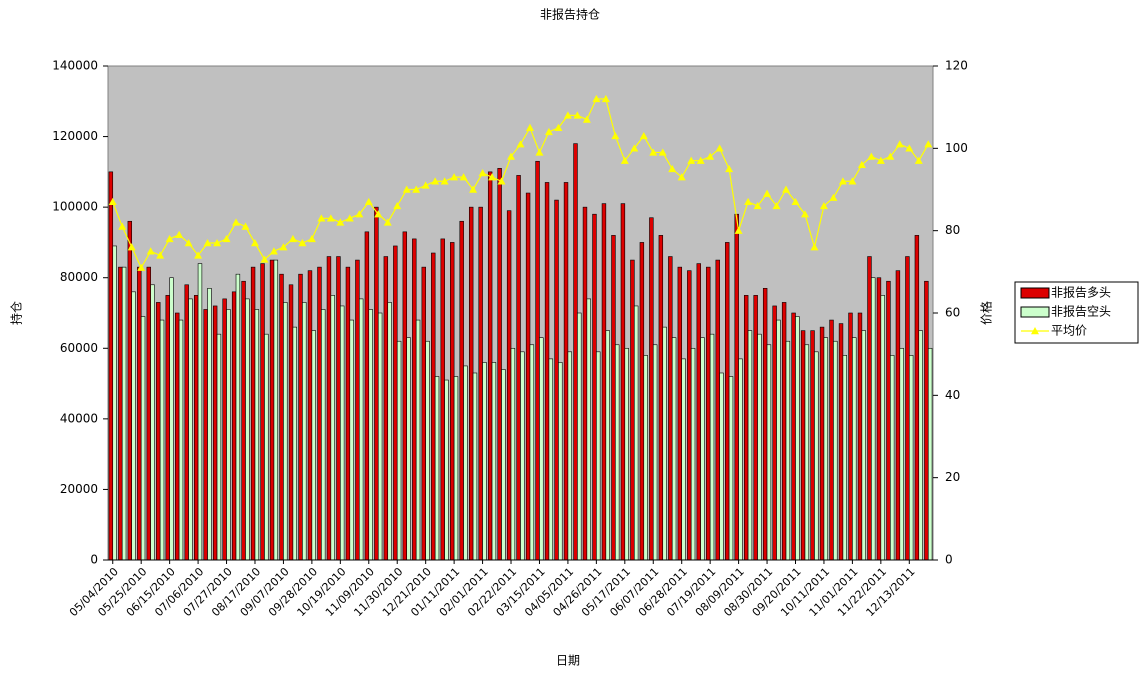  Describe the element at coordinates (79, 277) in the screenshot. I see `y-tick-label: 80000` at that location.